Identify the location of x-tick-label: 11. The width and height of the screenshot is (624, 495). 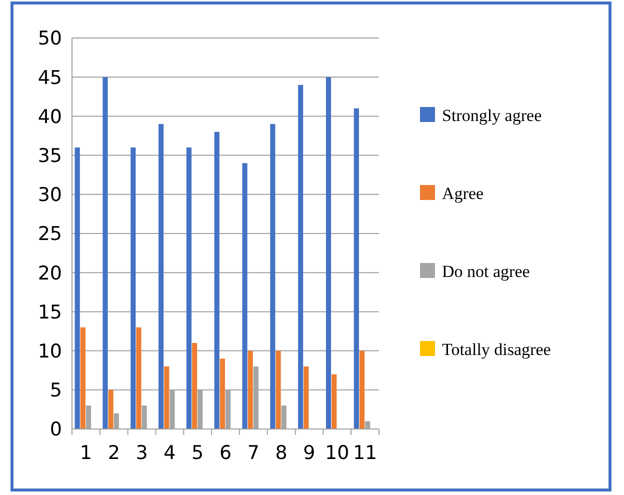
(365, 453).